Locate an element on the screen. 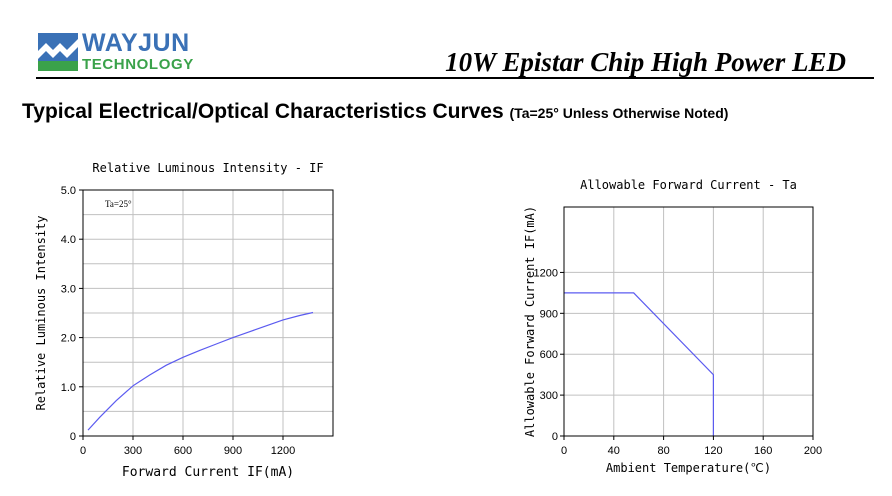 Image resolution: width=892 pixels, height=496 pixels. chart2-grid is located at coordinates (687, 323).